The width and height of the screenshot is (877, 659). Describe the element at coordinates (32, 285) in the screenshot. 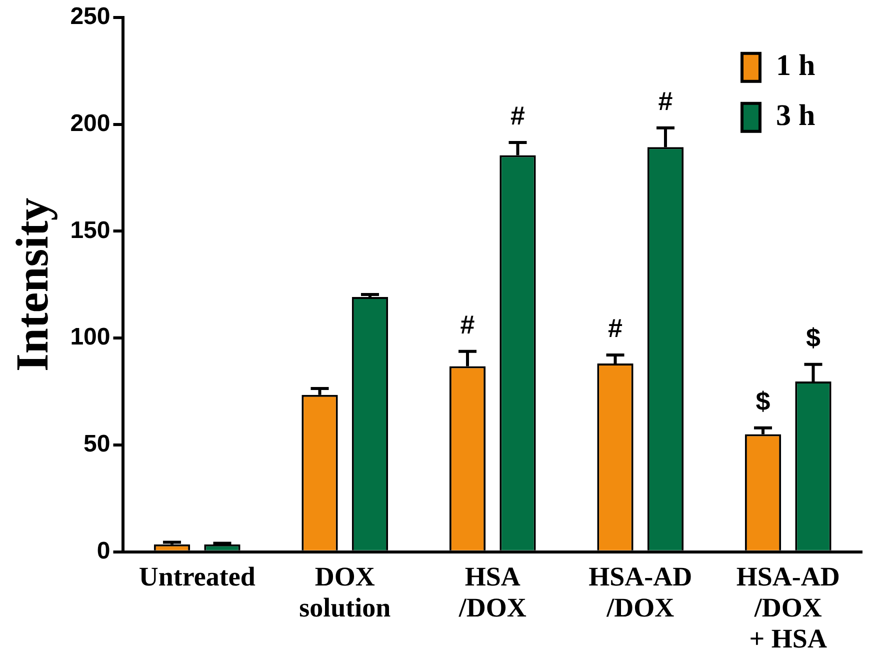

I see `y-axis-title: Intensity` at that location.